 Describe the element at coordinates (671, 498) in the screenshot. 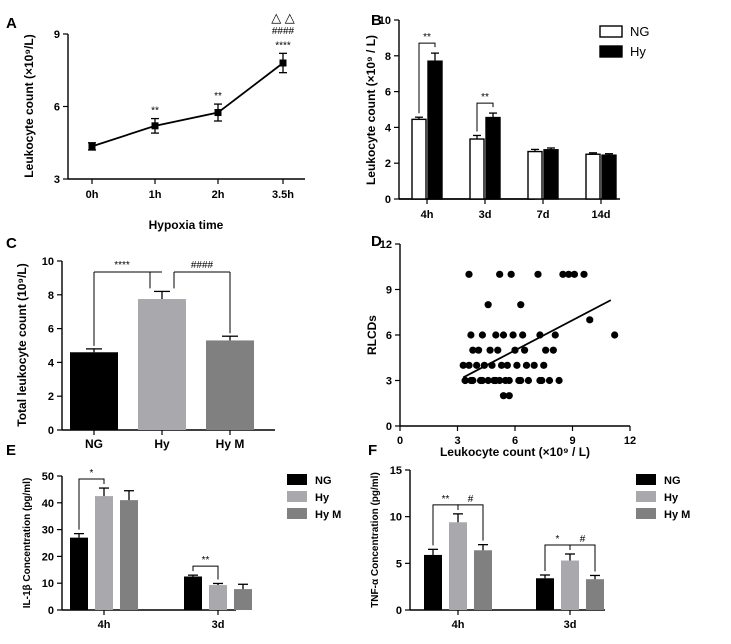

I see `panel-f-legend-label: Hy` at that location.